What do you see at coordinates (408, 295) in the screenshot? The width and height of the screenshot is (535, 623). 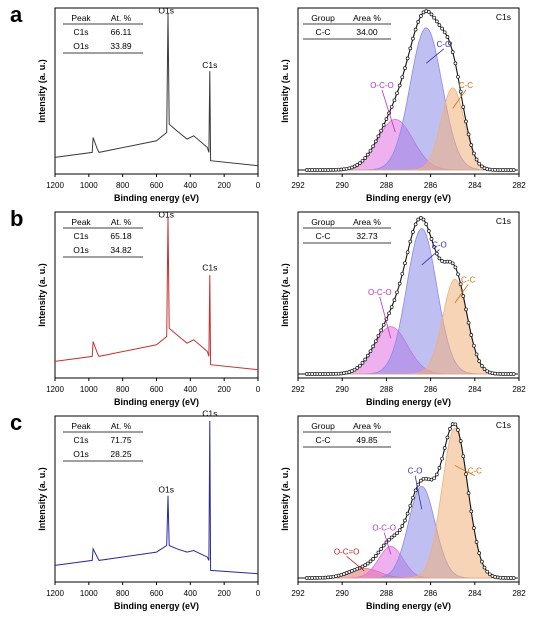 I see `c1s-frame` at bounding box center [408, 295].